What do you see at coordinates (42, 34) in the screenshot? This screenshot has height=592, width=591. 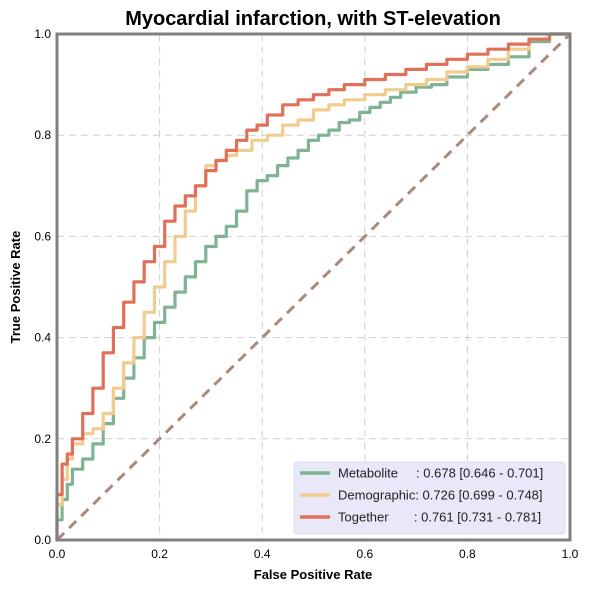 I see `y-tick-label: 1.0` at bounding box center [42, 34].